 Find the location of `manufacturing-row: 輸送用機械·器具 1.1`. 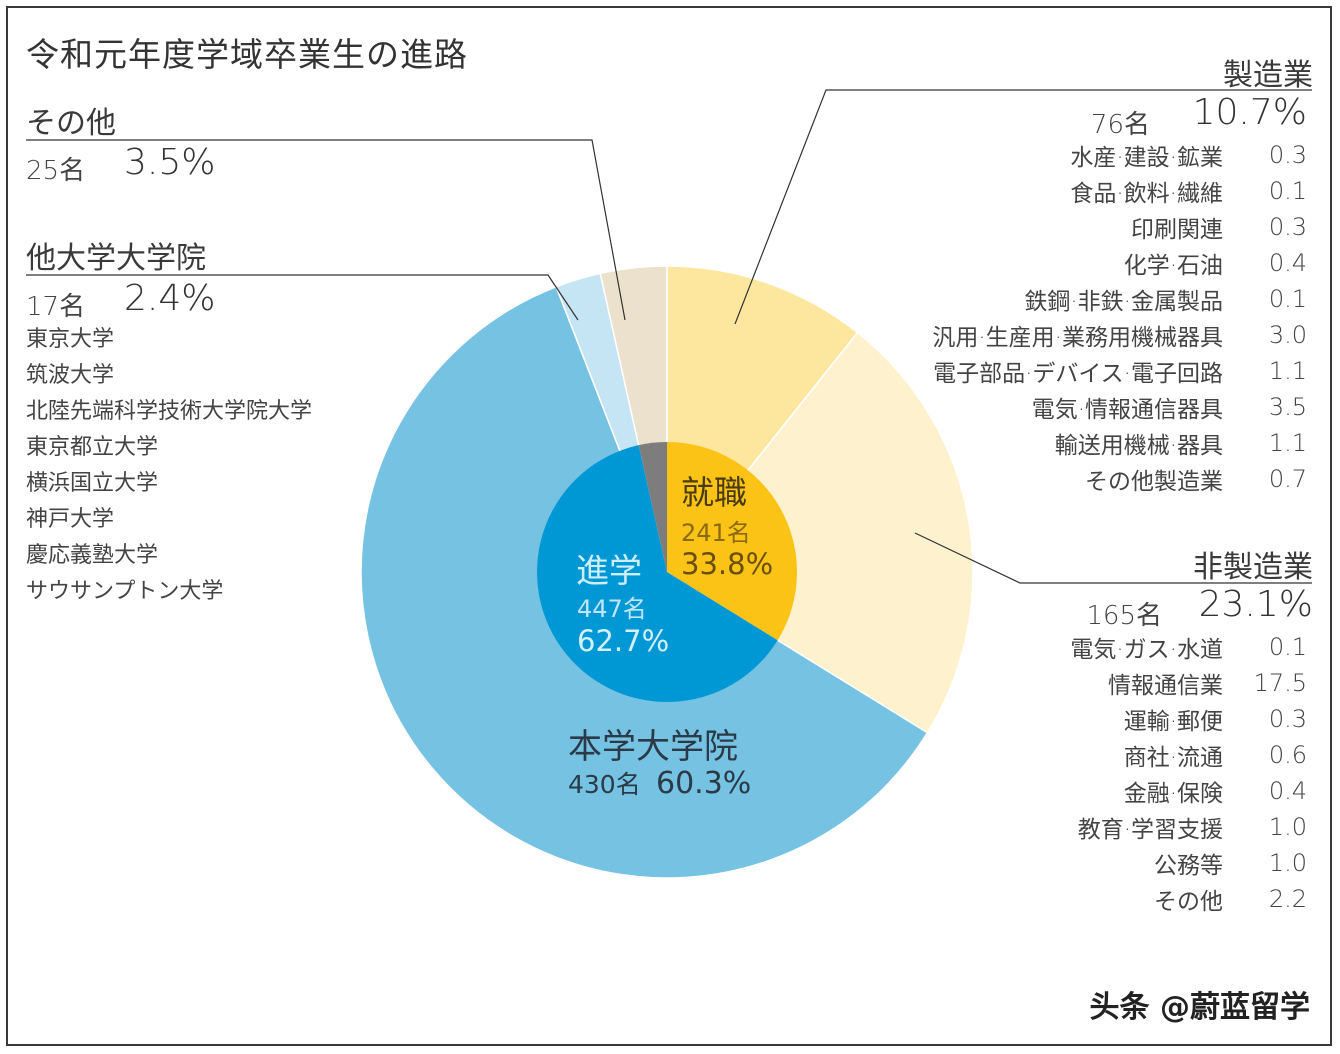

manufacturing-row: 輸送用機械·器具 1.1 is located at coordinates (1181, 443).